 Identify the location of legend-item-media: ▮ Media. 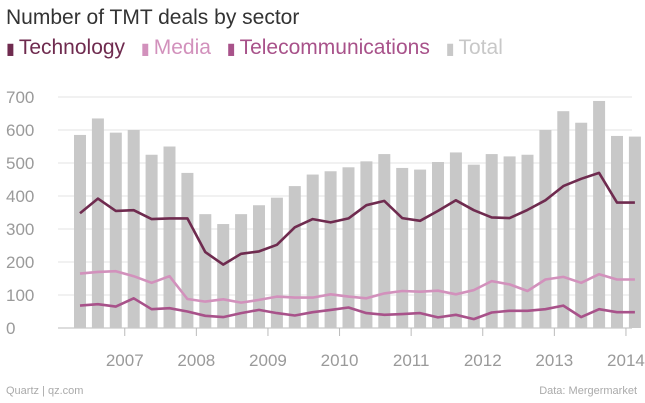
(176, 47).